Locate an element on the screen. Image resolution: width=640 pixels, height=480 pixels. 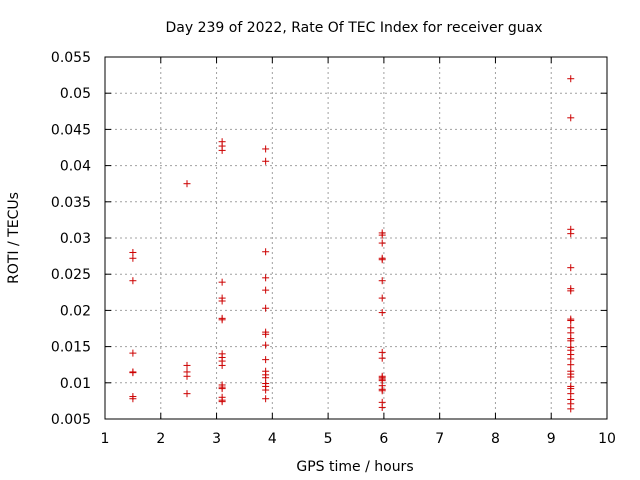
y-tick-label: 0.05 is located at coordinates (75, 94).